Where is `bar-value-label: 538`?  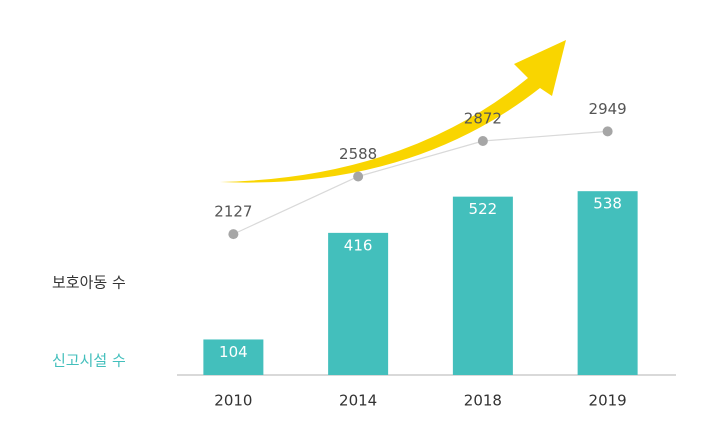
bar-value-label: 538 is located at coordinates (607, 204).